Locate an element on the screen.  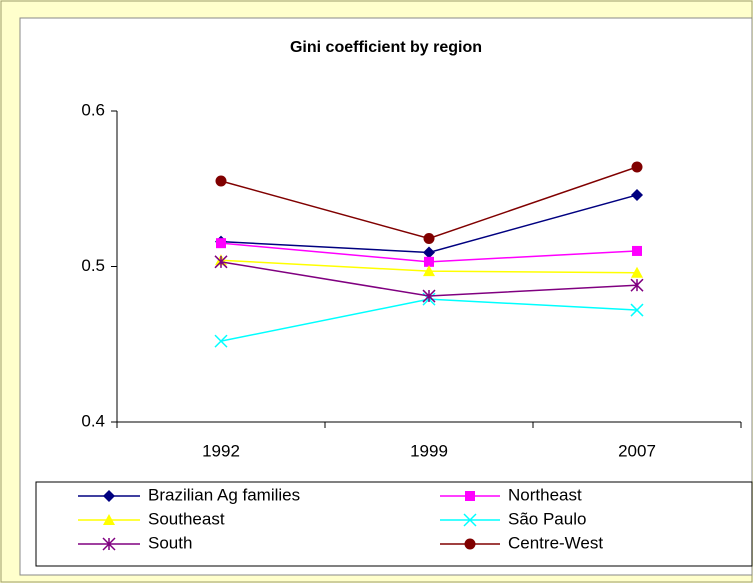
y-tick-label: 0.6 is located at coordinates (93, 109).